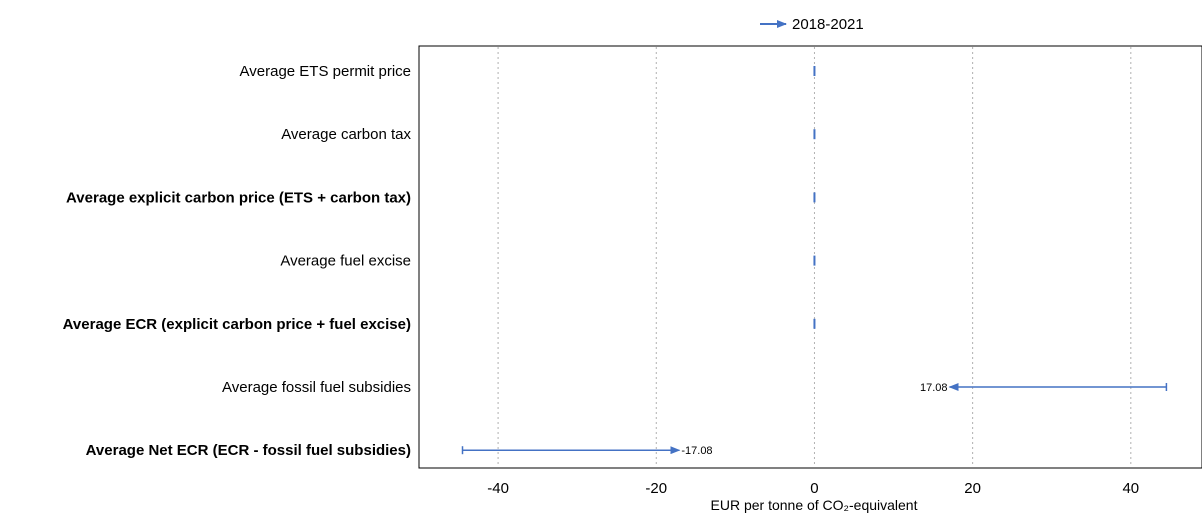 This screenshot has width=1202, height=517. I want to click on x-tick-label: -20, so click(656, 488).